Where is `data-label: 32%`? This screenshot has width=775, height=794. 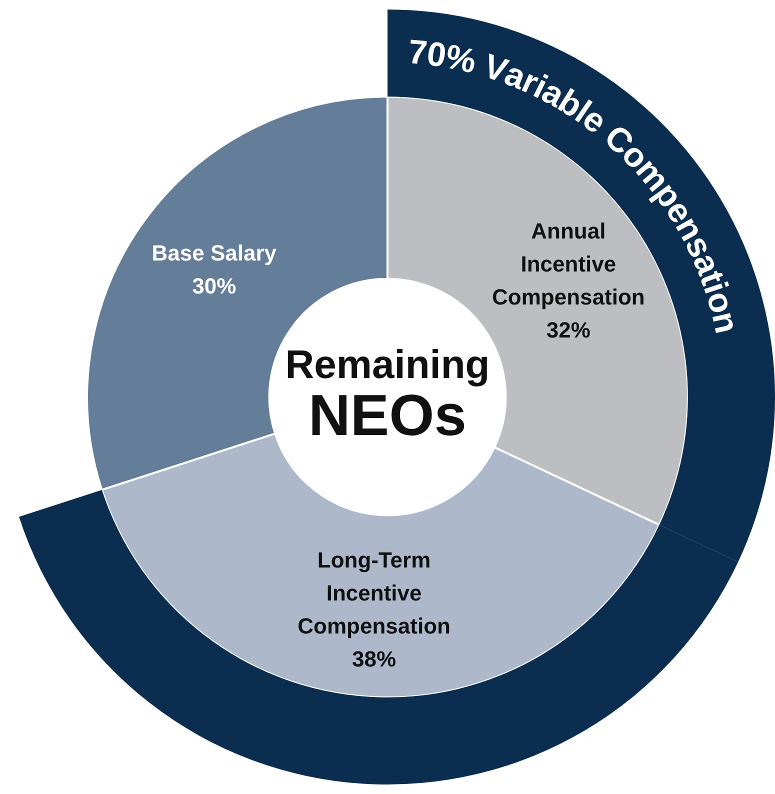
data-label: 32% is located at coordinates (568, 330).